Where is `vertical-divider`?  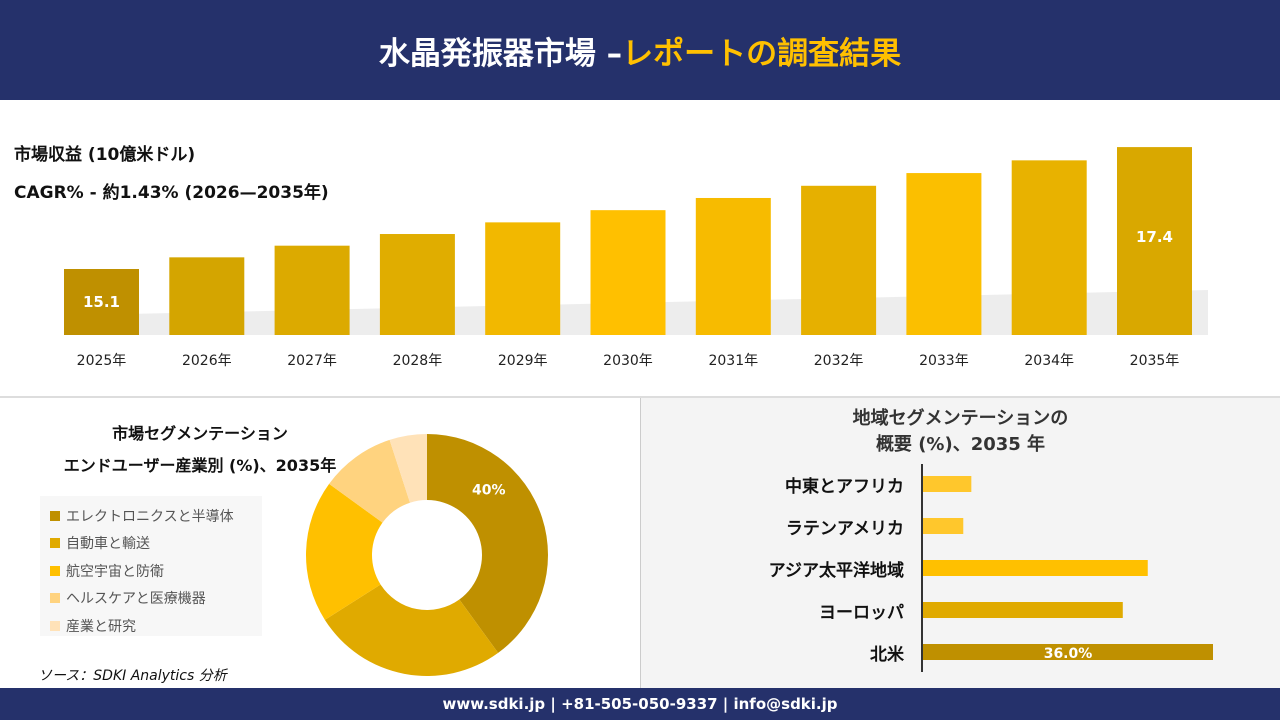 vertical-divider is located at coordinates (640, 543).